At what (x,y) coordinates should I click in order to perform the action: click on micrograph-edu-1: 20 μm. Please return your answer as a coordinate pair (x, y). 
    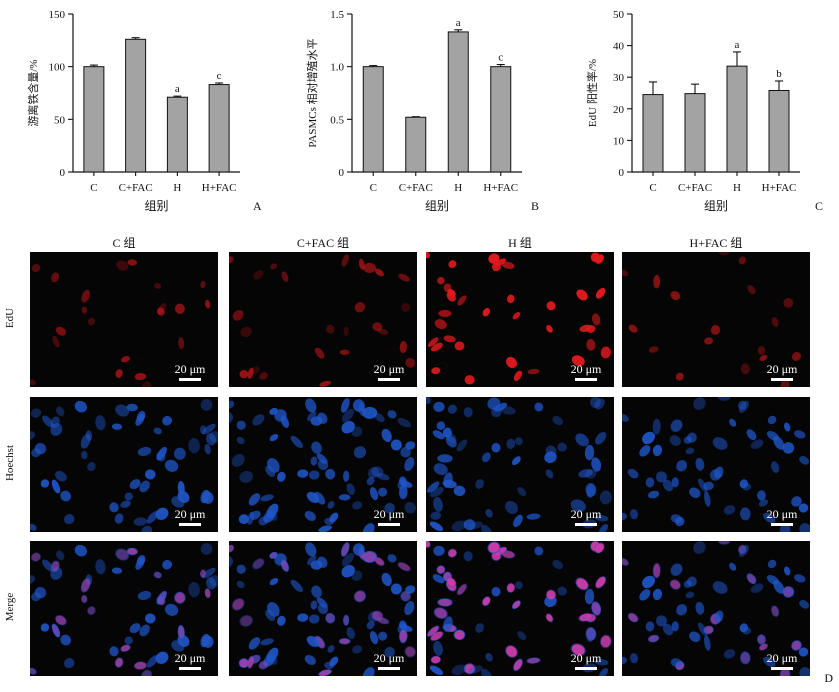
    Looking at the image, I should click on (124, 319).